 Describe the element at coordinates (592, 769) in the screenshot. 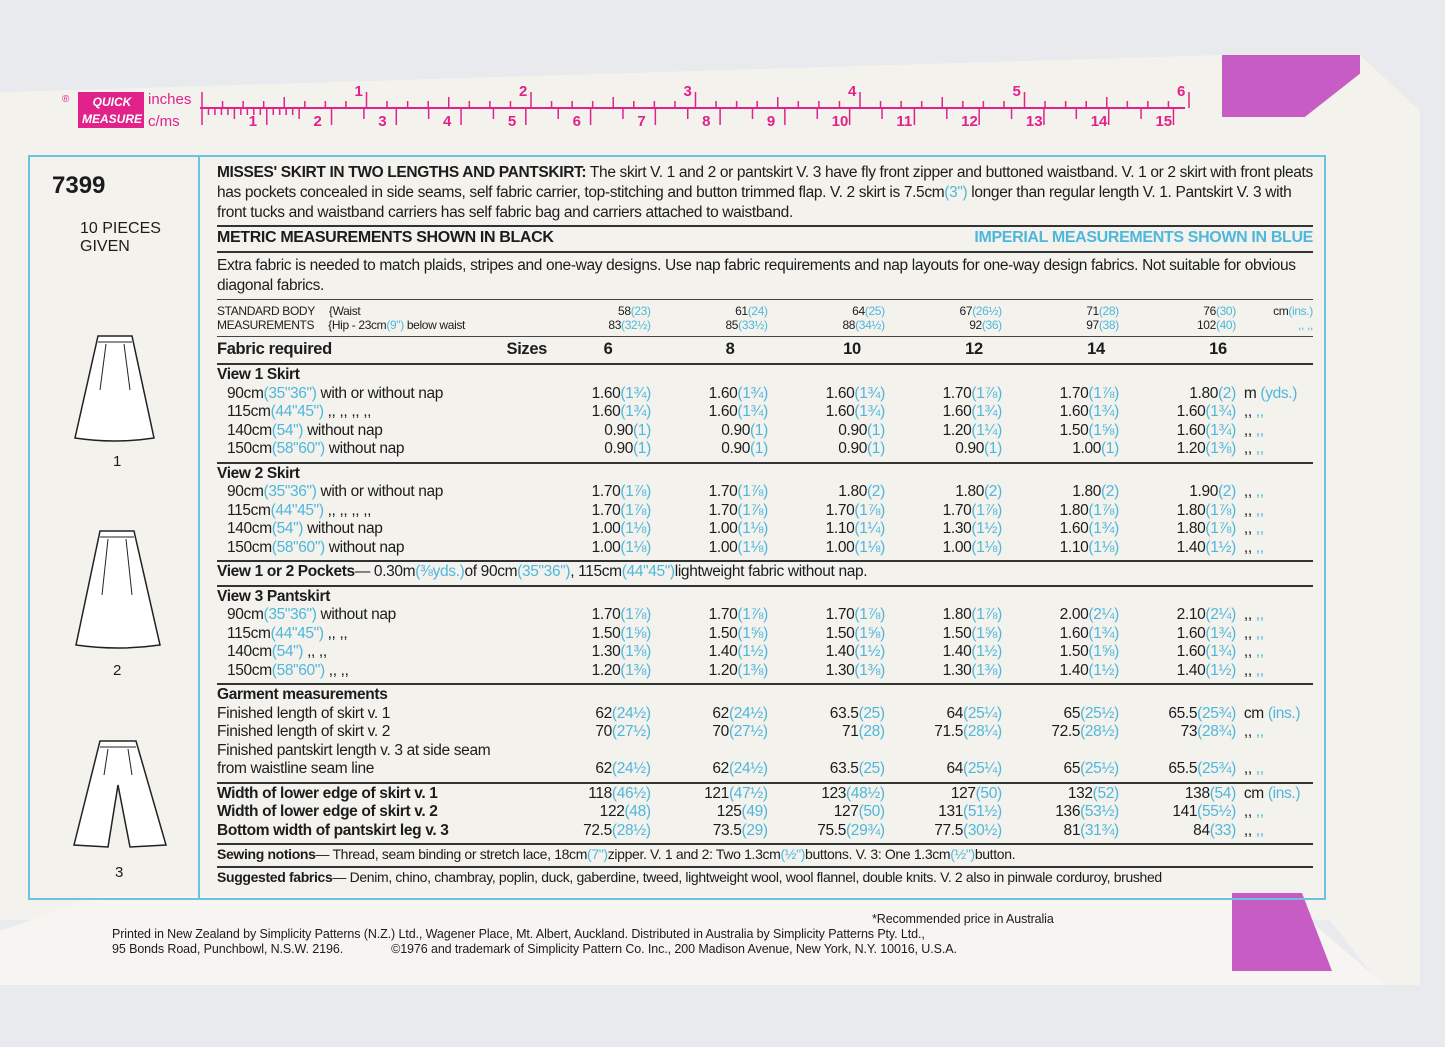

I see `value-cell: 62(24½)` at that location.